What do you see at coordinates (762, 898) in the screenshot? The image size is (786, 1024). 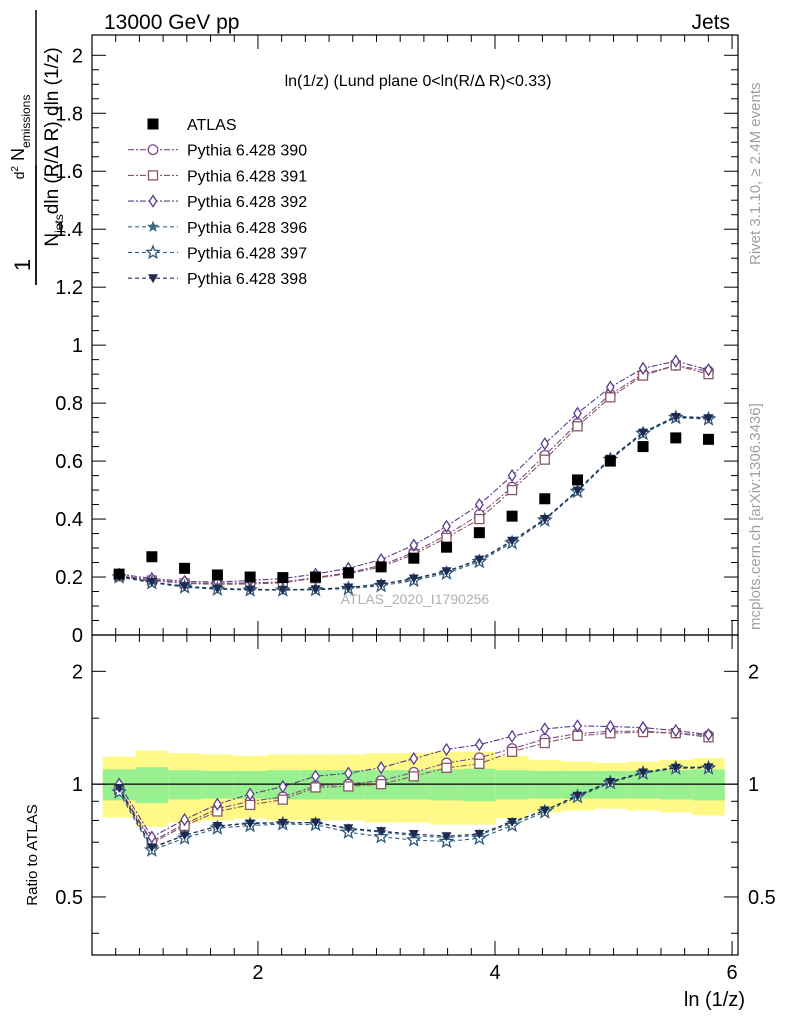 I see `ratio-y-tick-label-right: 0.5` at bounding box center [762, 898].